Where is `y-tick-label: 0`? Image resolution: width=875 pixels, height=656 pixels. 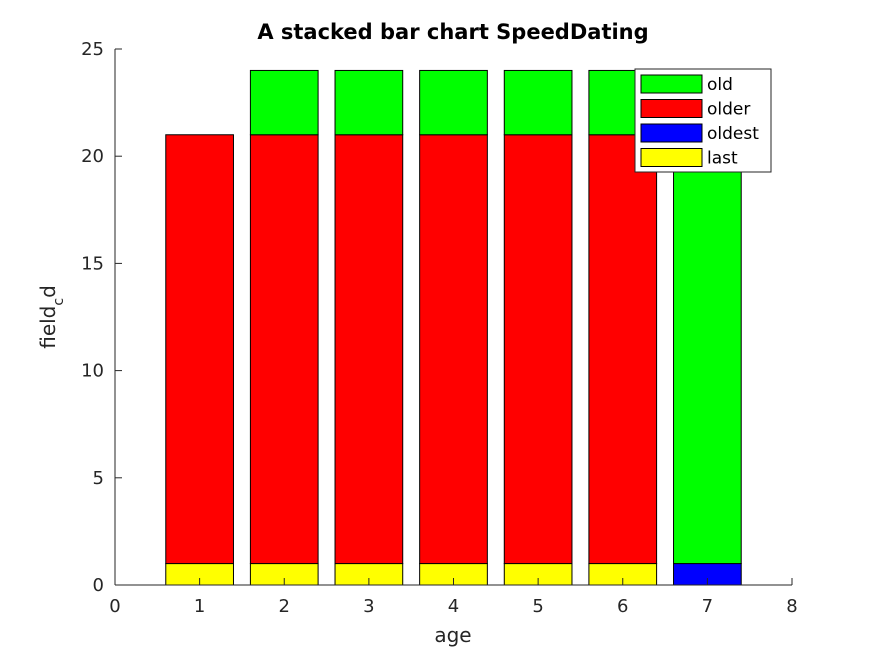
y-tick-label: 0 is located at coordinates (98, 585).